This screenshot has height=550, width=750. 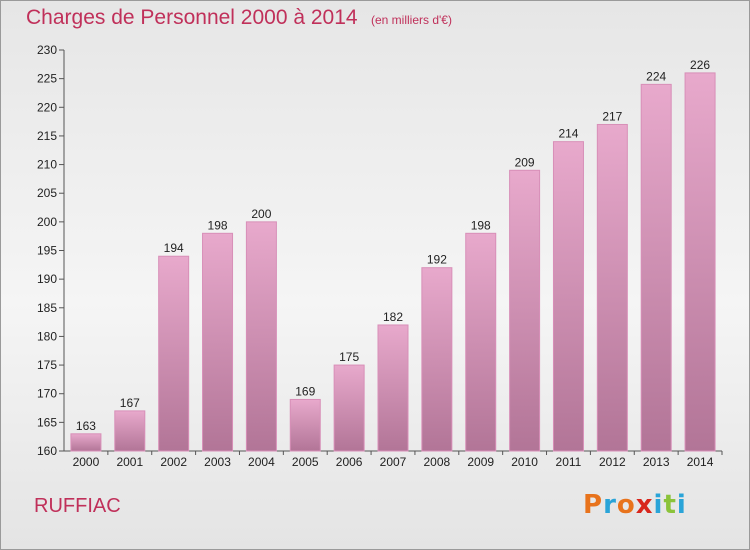 I want to click on logo-letter: x, so click(x=644, y=505).